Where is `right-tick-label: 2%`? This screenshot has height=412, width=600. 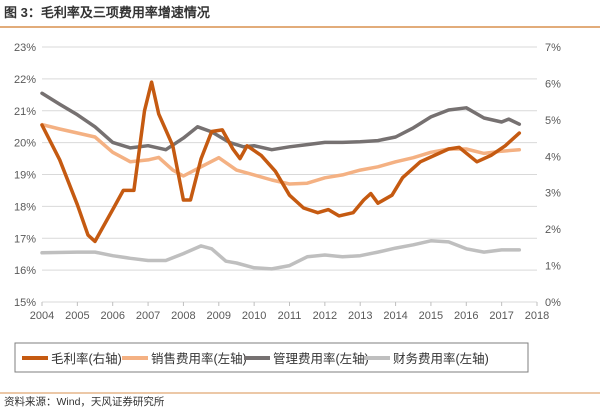 right-tick-label: 2% is located at coordinates (553, 230).